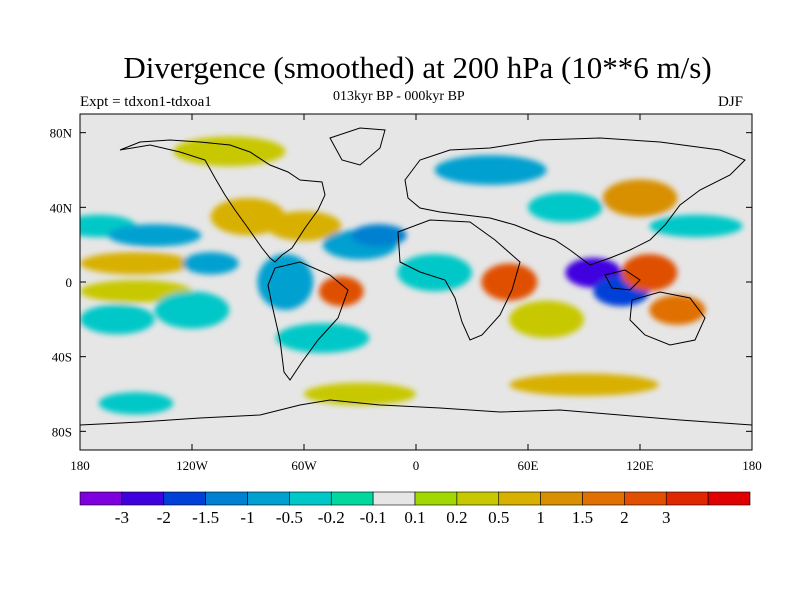 The height and width of the screenshot is (600, 800). Describe the element at coordinates (192, 465) in the screenshot. I see `x-tick-label: 120W` at that location.